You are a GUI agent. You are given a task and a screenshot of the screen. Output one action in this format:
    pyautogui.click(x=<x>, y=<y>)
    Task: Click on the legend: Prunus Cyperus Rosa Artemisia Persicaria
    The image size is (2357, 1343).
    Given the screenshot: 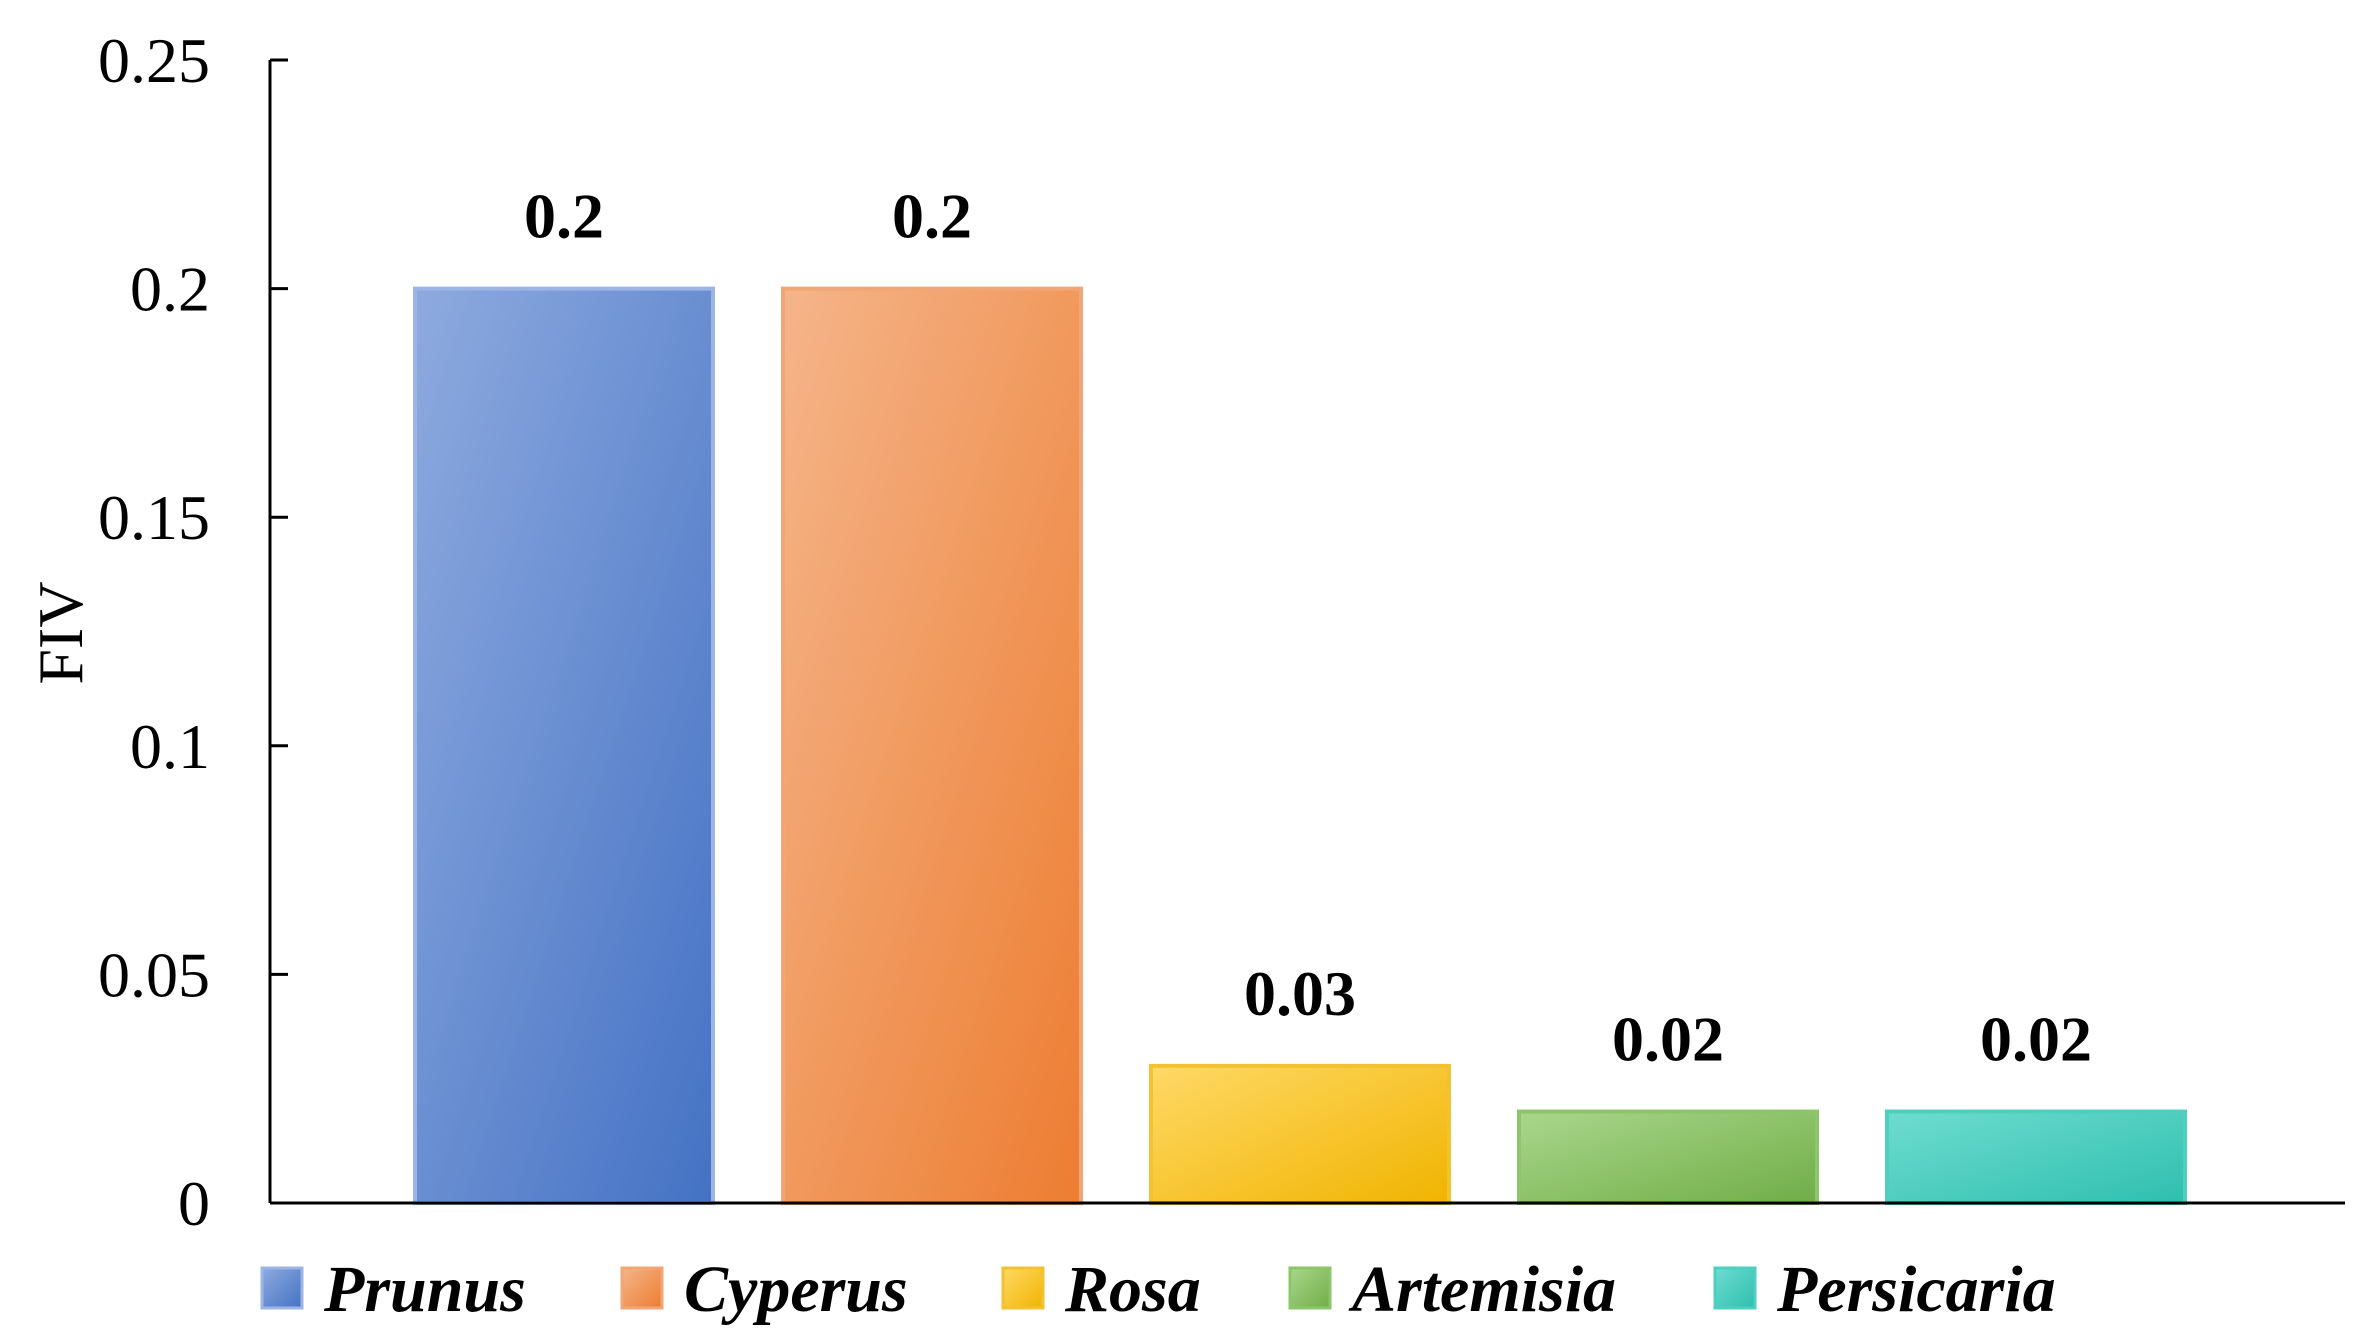 What is the action you would take?
    pyautogui.click(x=1158, y=1289)
    